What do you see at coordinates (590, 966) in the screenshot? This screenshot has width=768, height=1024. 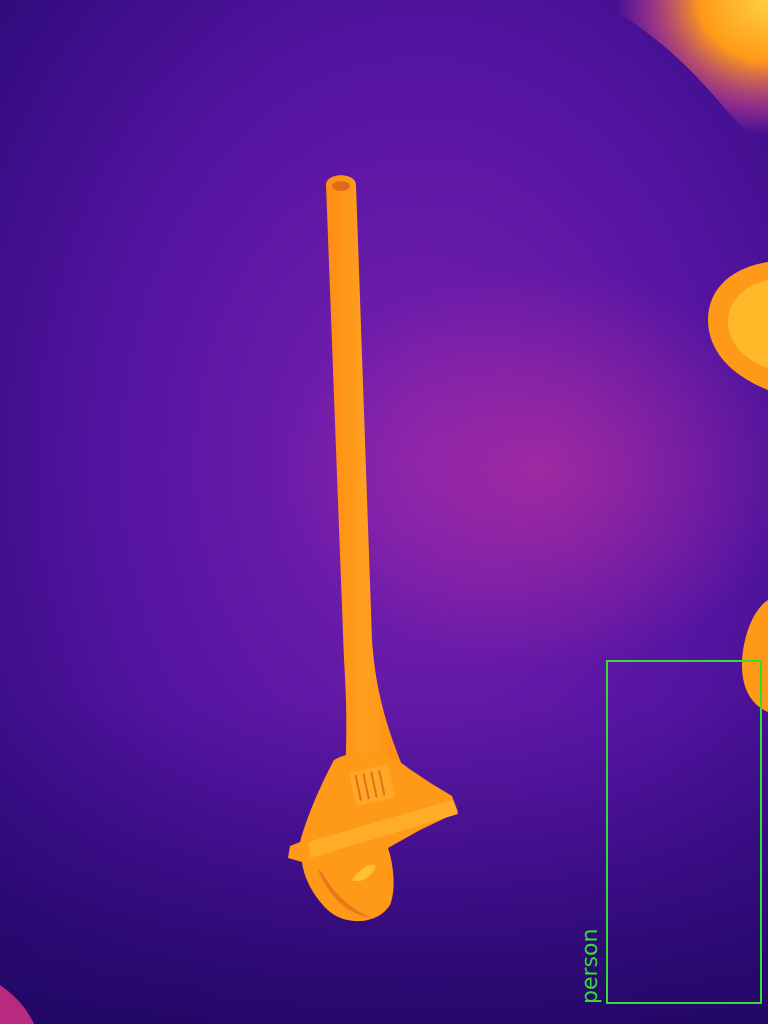 I see `detection-label: person` at bounding box center [590, 966].